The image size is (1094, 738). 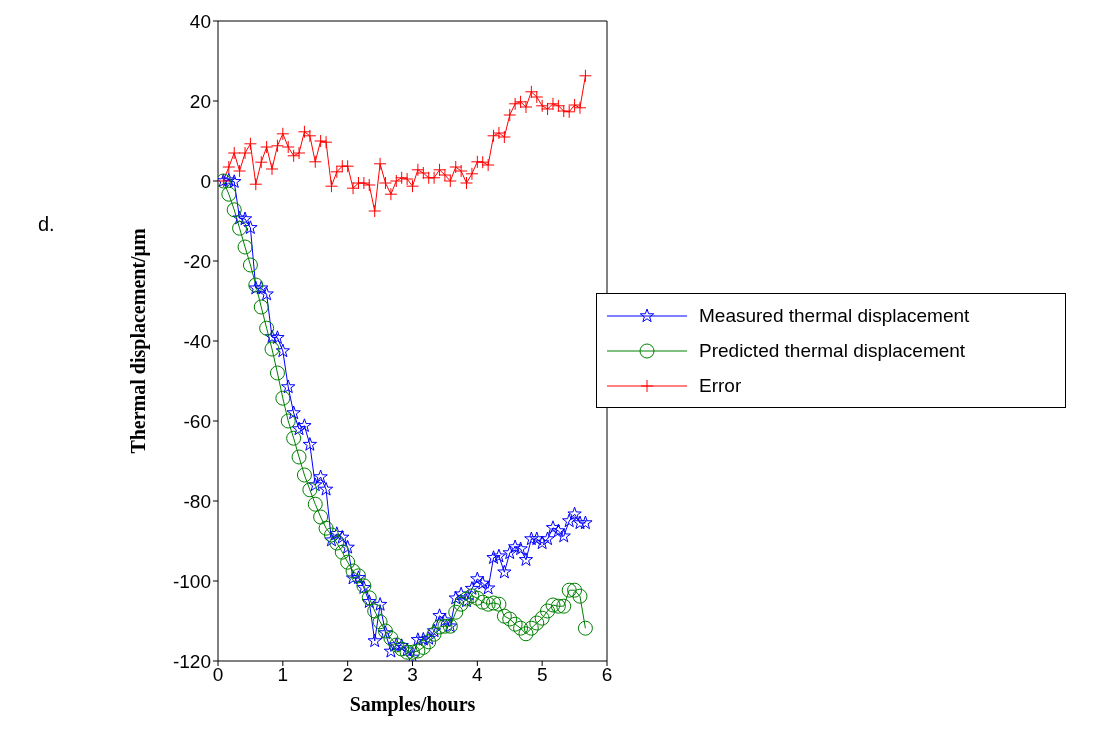 What do you see at coordinates (478, 675) in the screenshot?
I see `x-tick-label: 4` at bounding box center [478, 675].